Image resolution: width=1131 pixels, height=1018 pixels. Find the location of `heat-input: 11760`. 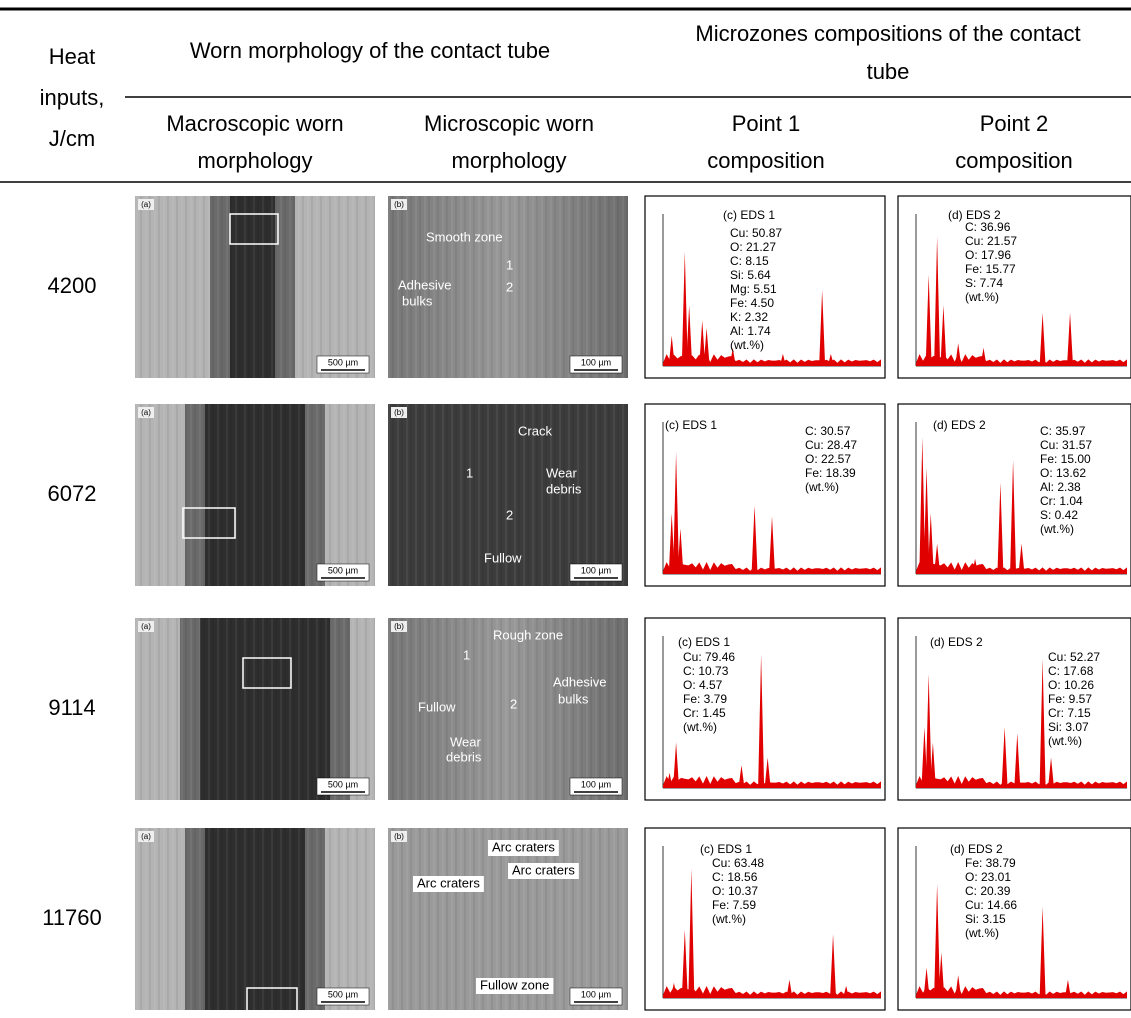

heat-input: 11760 is located at coordinates (72, 917).